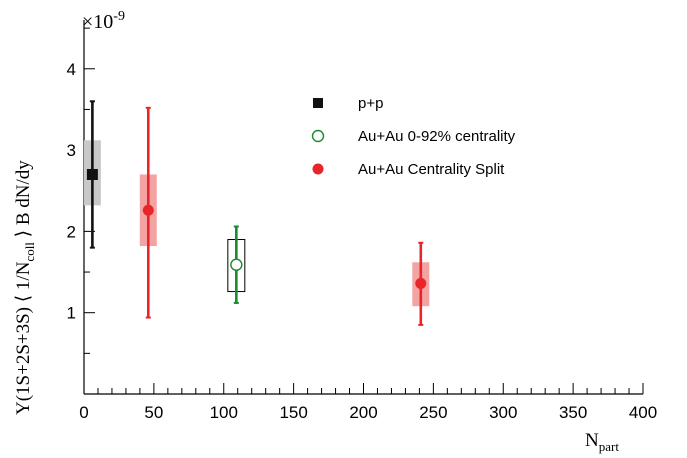 Image resolution: width=687 pixels, height=458 pixels. I want to click on series-p-p, so click(92, 174).